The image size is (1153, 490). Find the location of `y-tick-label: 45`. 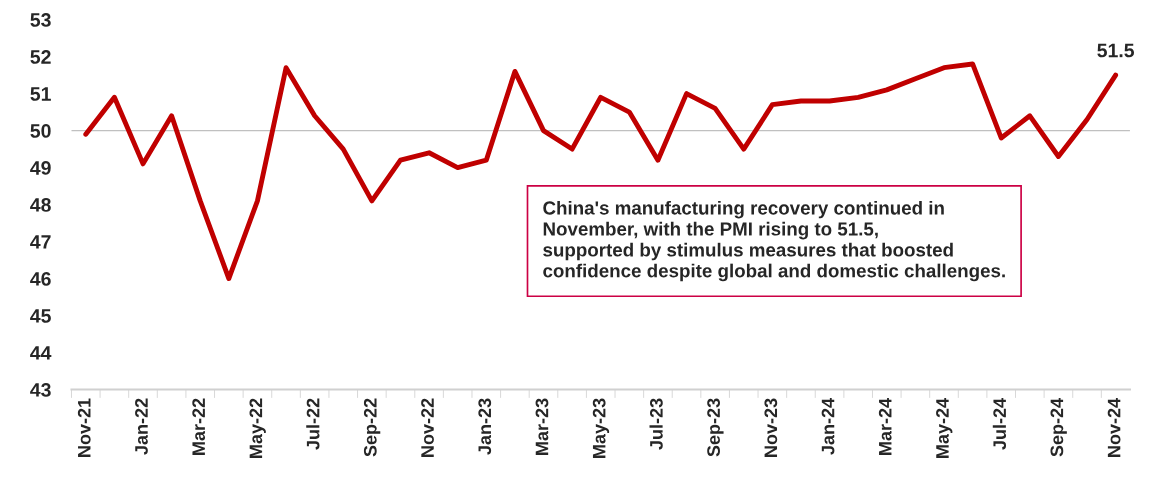

y-tick-label: 45 is located at coordinates (40, 316).